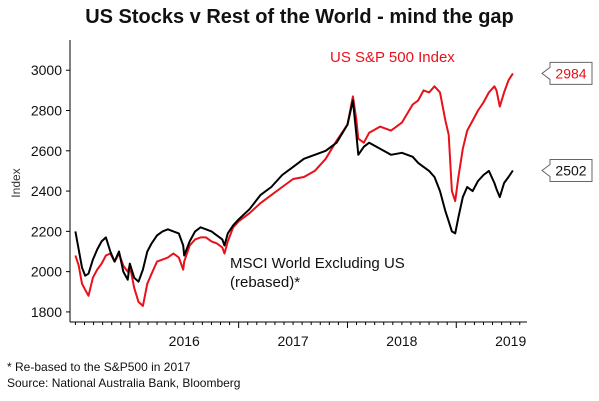 Image resolution: width=599 pixels, height=401 pixels. What do you see at coordinates (99, 367) in the screenshot?
I see `footnote-rebased: * Re-based to the S&P500 in 2017` at bounding box center [99, 367].